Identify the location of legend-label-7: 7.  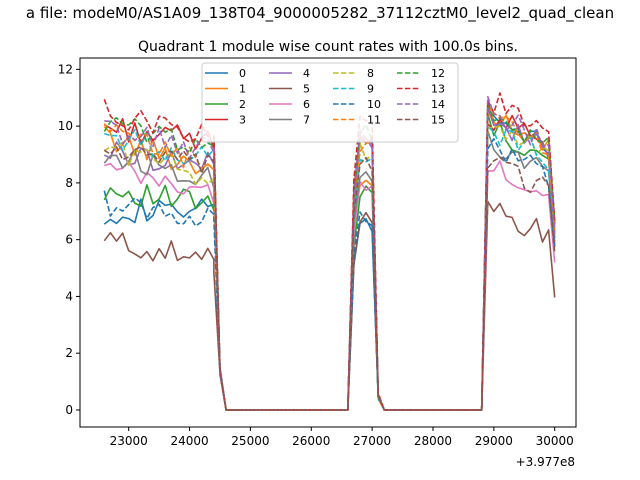
(306, 120).